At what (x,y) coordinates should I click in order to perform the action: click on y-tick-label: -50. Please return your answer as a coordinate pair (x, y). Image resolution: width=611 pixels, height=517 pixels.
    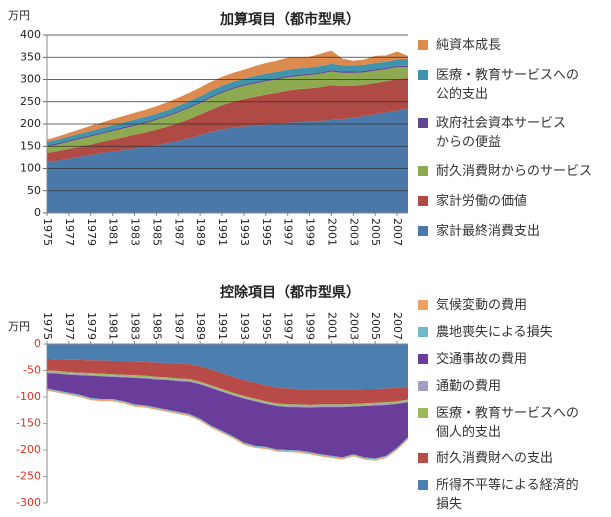
    Looking at the image, I should click on (32, 370).